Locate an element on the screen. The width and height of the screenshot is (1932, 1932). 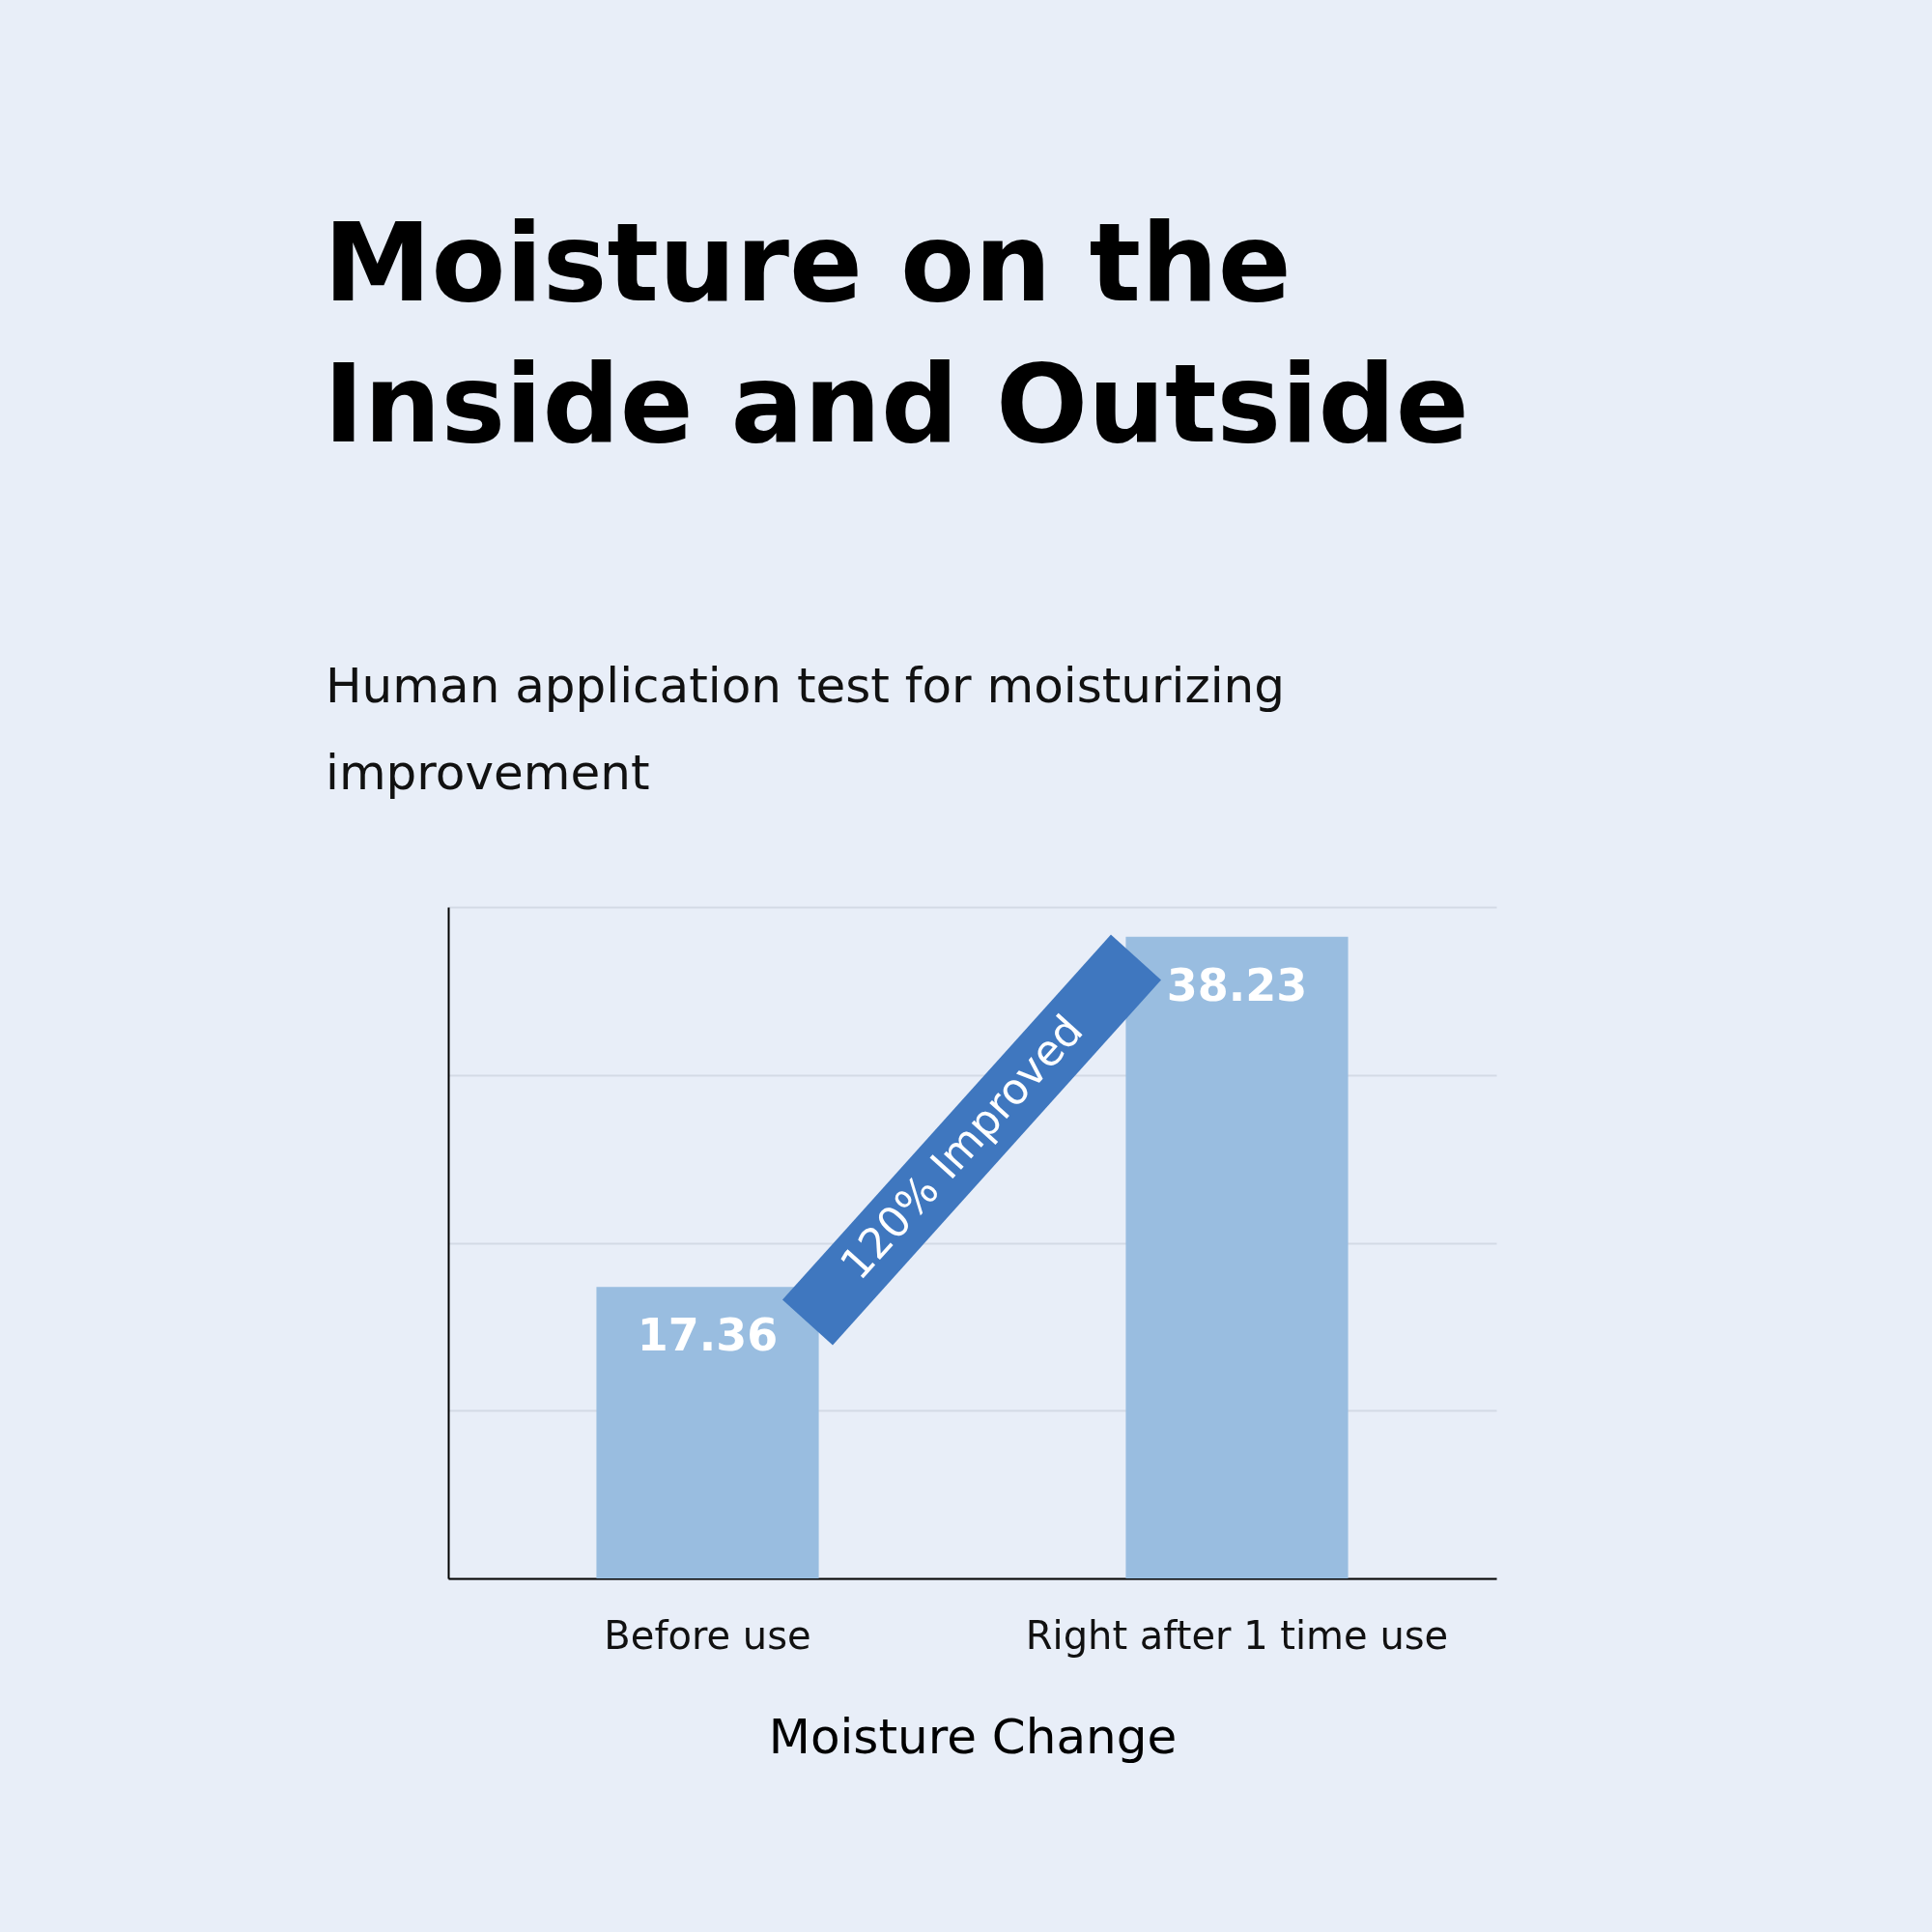
x-tick-label: Right after 1 time use is located at coordinates (1237, 1635).